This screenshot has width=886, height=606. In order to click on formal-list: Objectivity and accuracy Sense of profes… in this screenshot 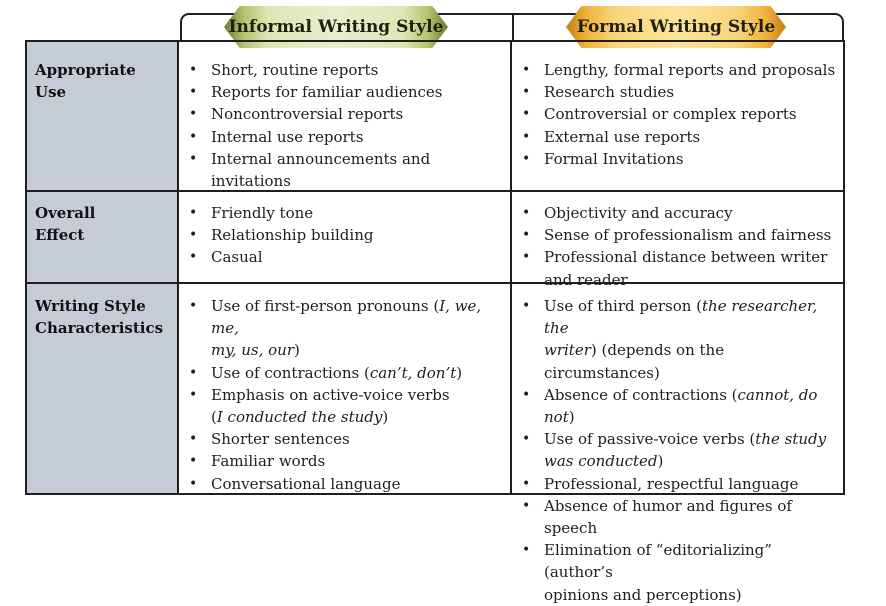, I will do `click(680, 246)`.